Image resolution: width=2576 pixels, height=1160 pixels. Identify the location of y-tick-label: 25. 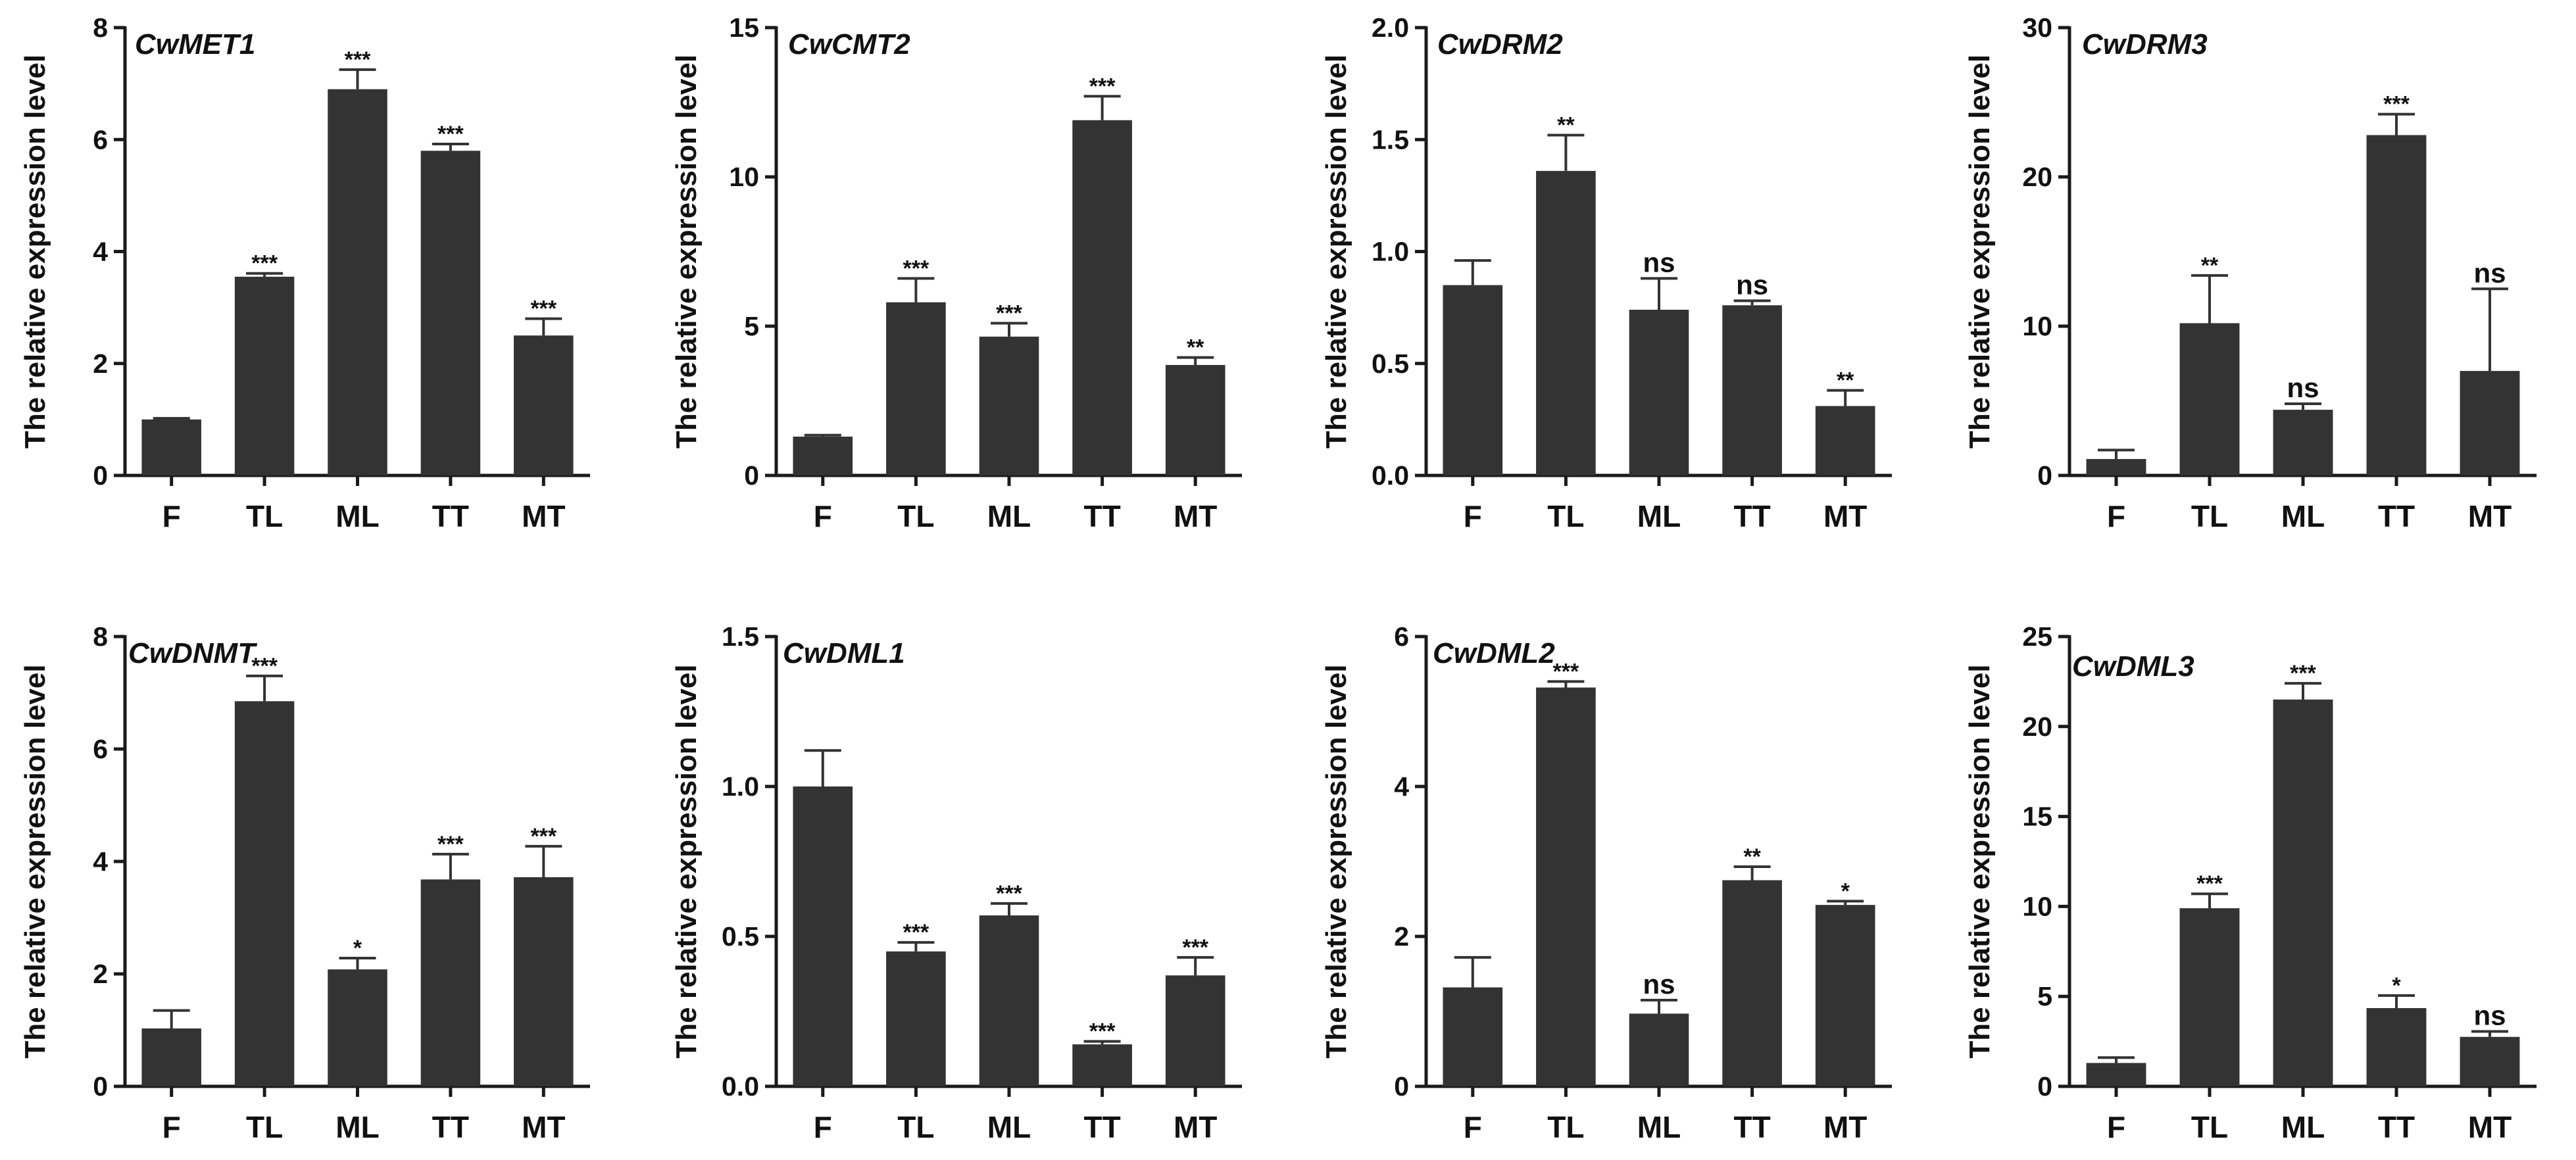
(2037, 636).